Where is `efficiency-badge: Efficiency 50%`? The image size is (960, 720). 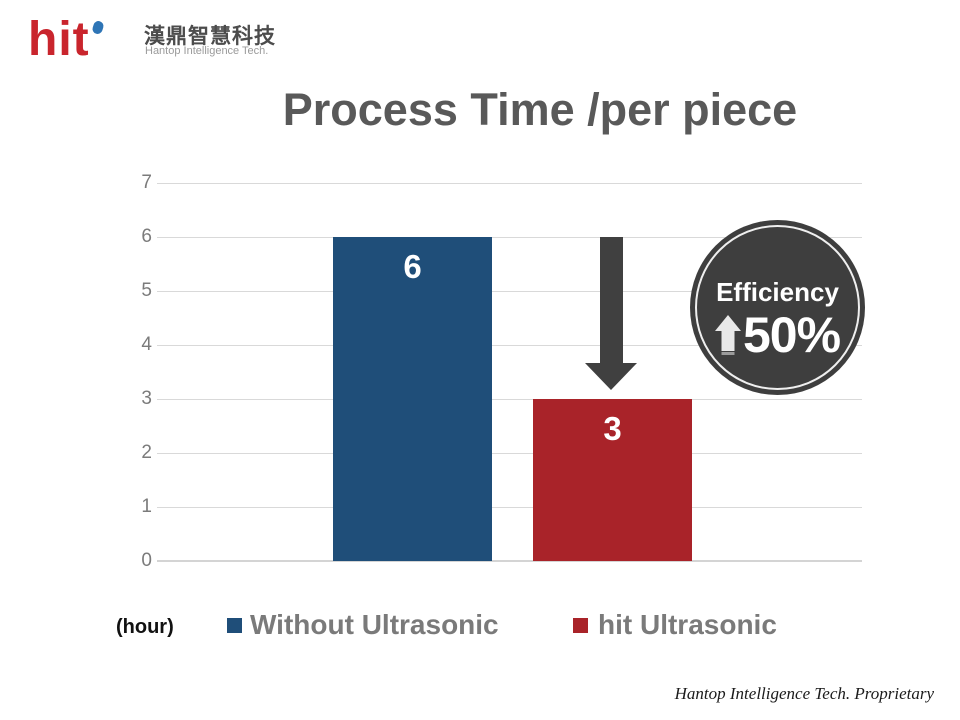
efficiency-badge: Efficiency 50% is located at coordinates (777, 307).